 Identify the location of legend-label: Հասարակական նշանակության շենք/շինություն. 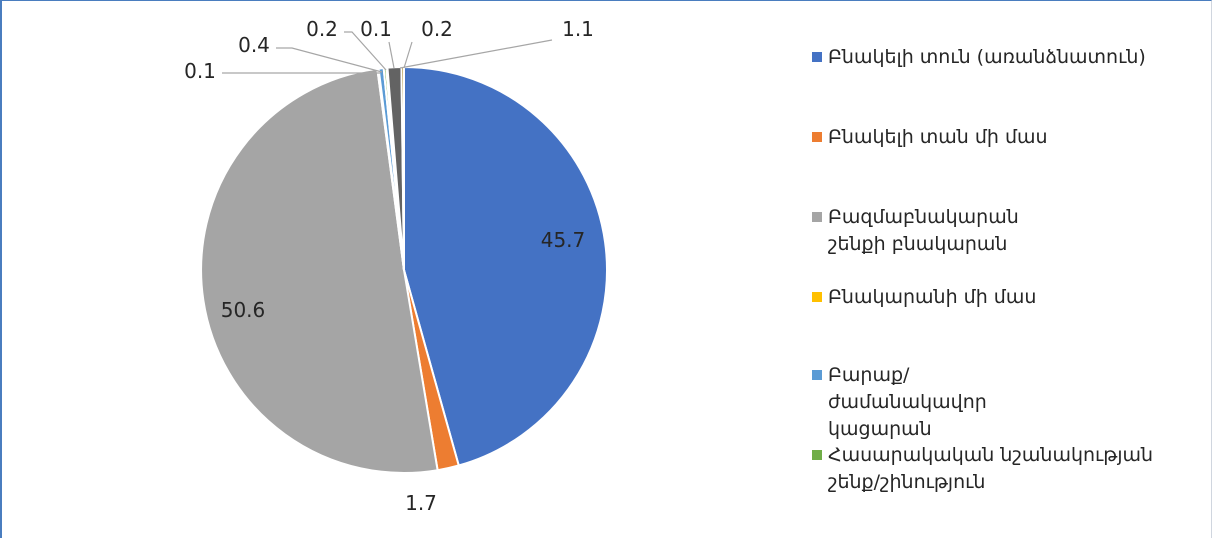
(991, 468).